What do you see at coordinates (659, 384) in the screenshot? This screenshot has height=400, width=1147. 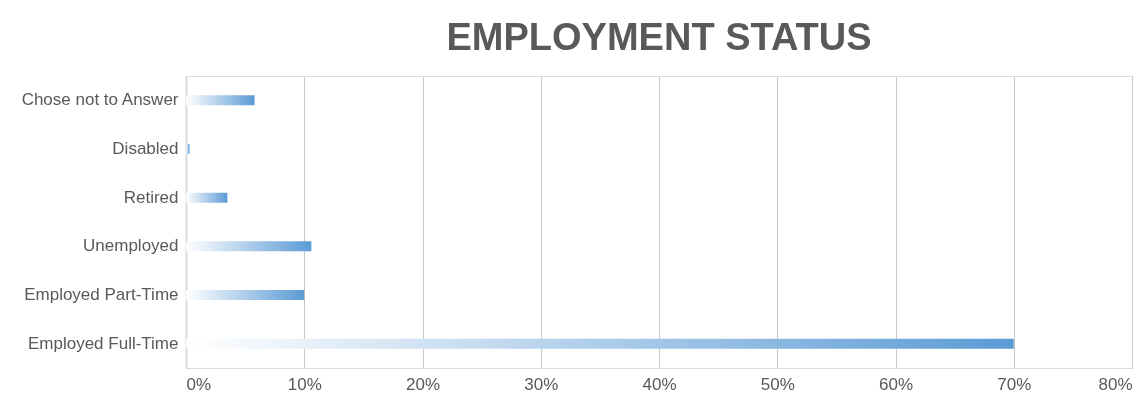 I see `x-tick-label: 40%` at bounding box center [659, 384].